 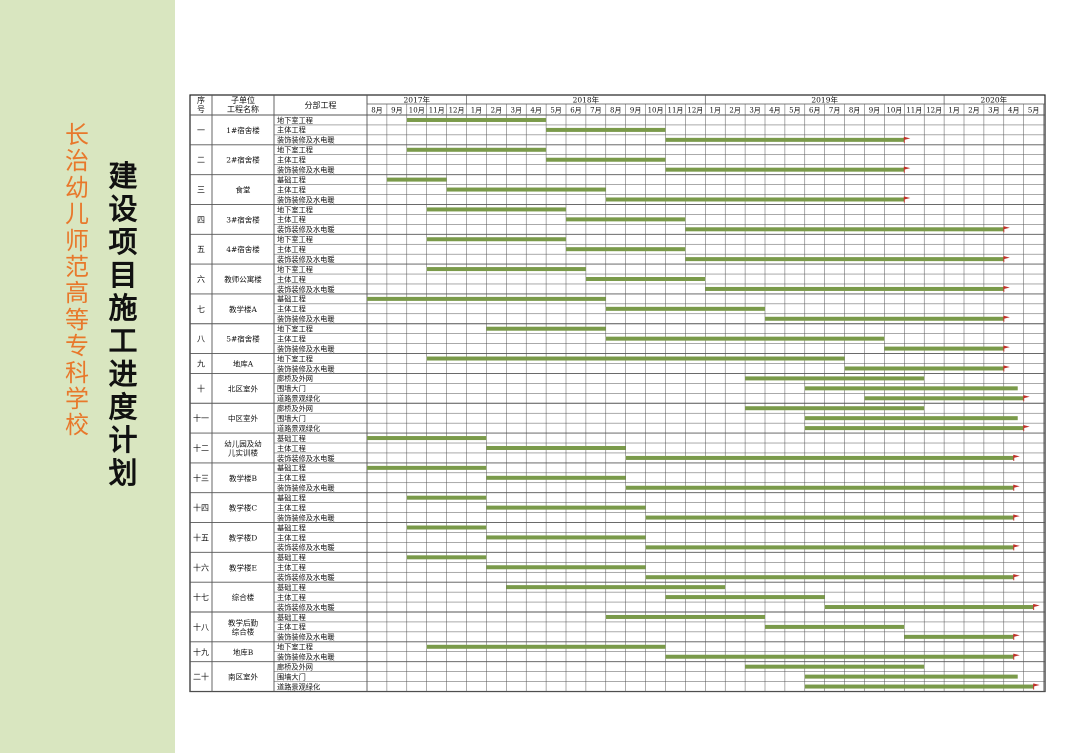 I want to click on vertical-char: 长, so click(x=77, y=135).